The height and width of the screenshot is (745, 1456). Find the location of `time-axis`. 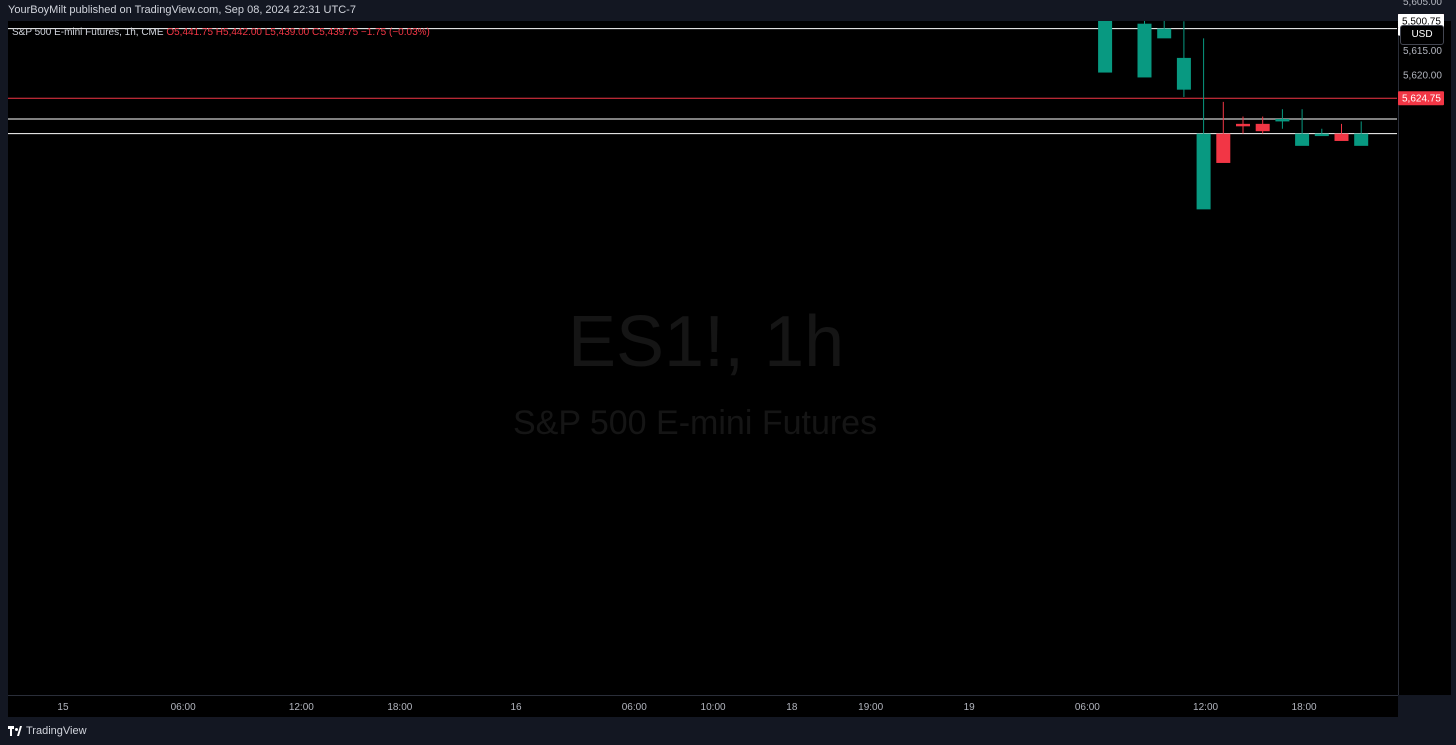

time-axis is located at coordinates (703, 706).